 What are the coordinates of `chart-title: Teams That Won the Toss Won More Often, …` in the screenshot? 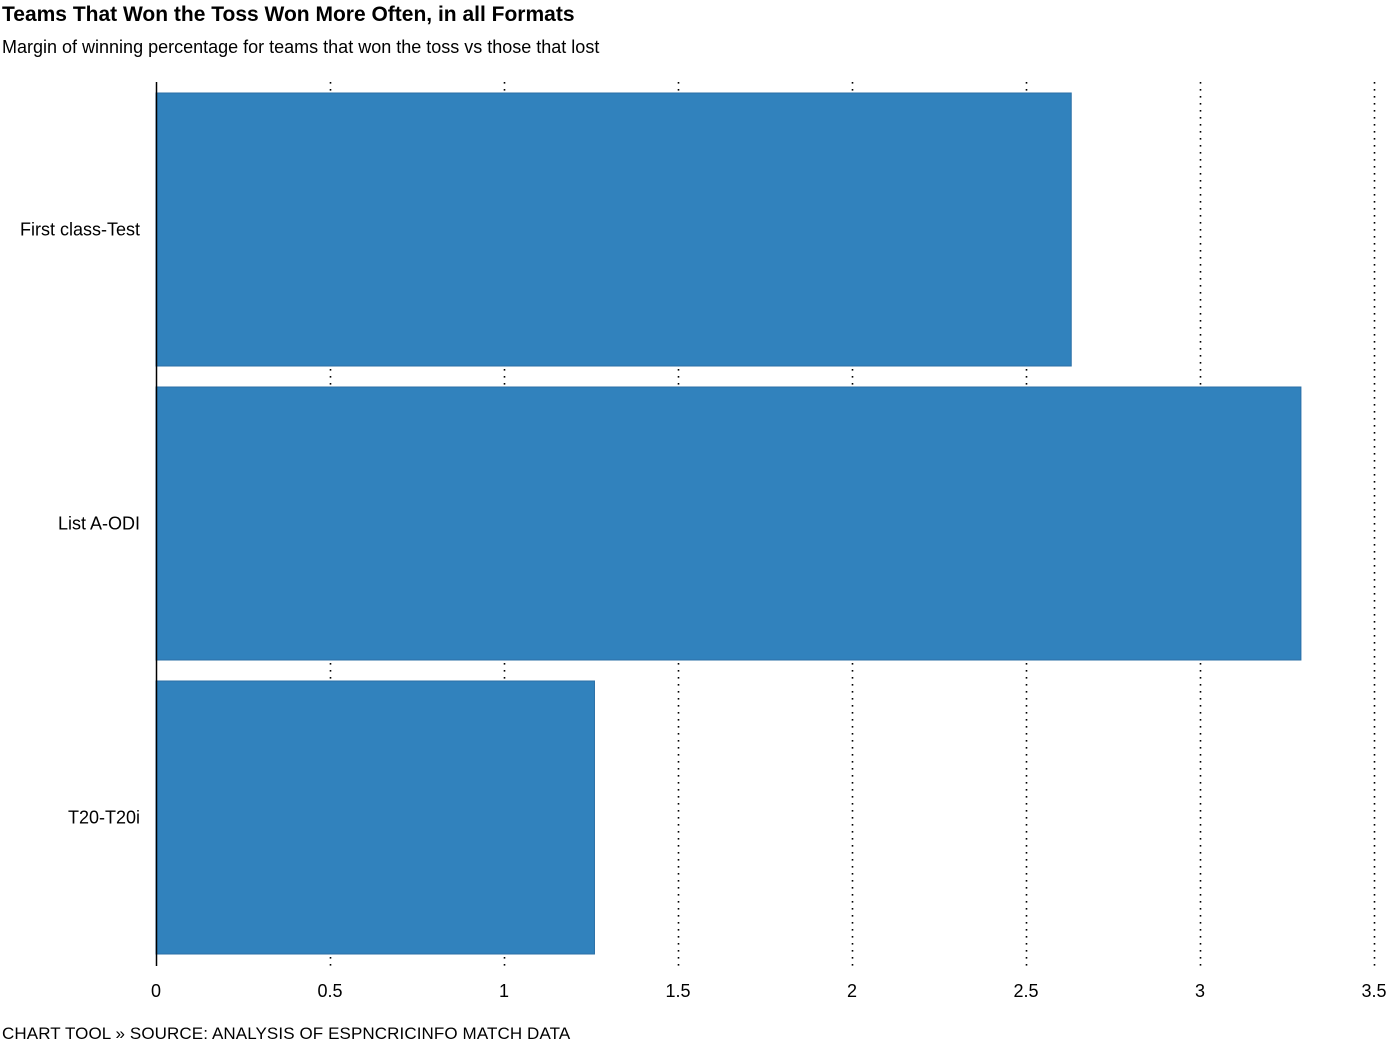 It's located at (288, 14).